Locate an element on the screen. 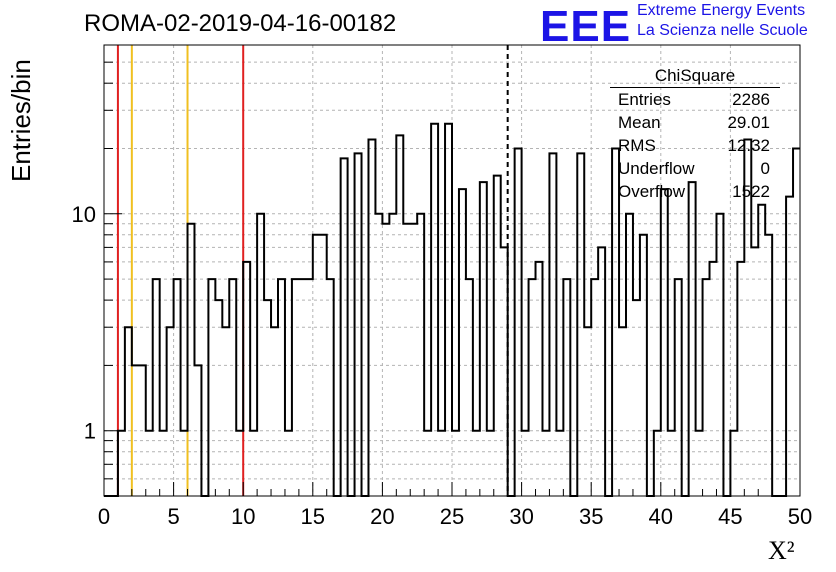 The width and height of the screenshot is (836, 572). logo-line-1: Extreme Energy Events is located at coordinates (721, 10).